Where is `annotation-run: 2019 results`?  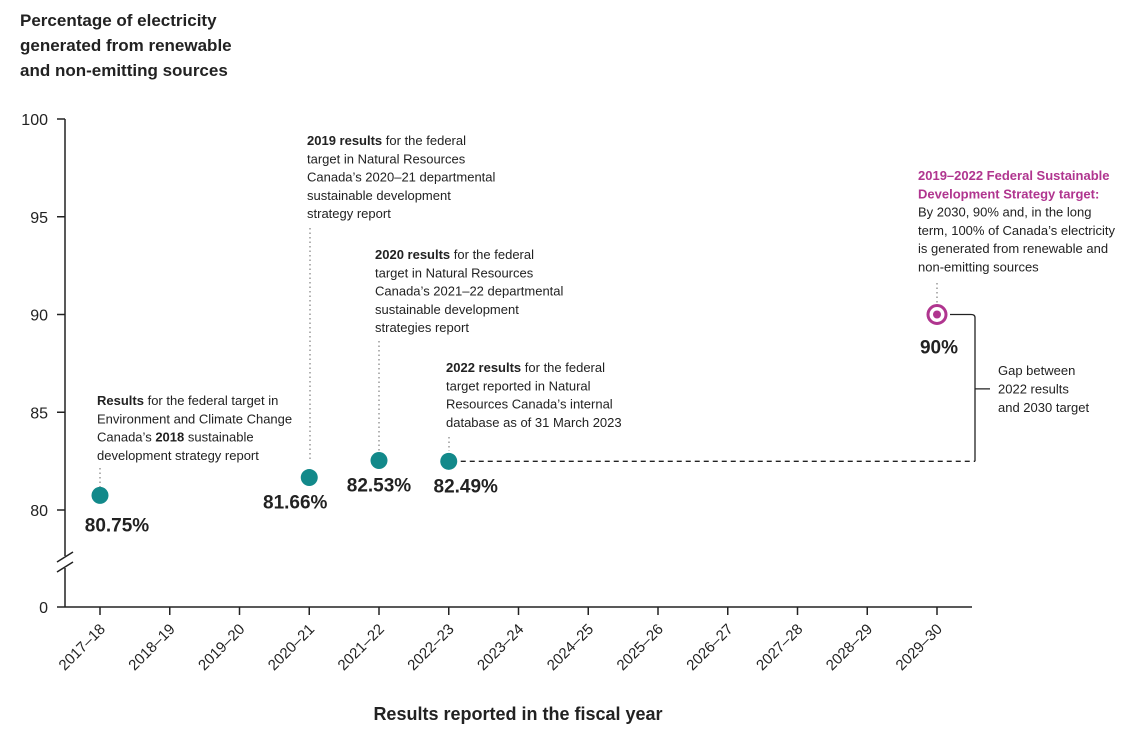
annotation-run: 2019 results is located at coordinates (344, 140).